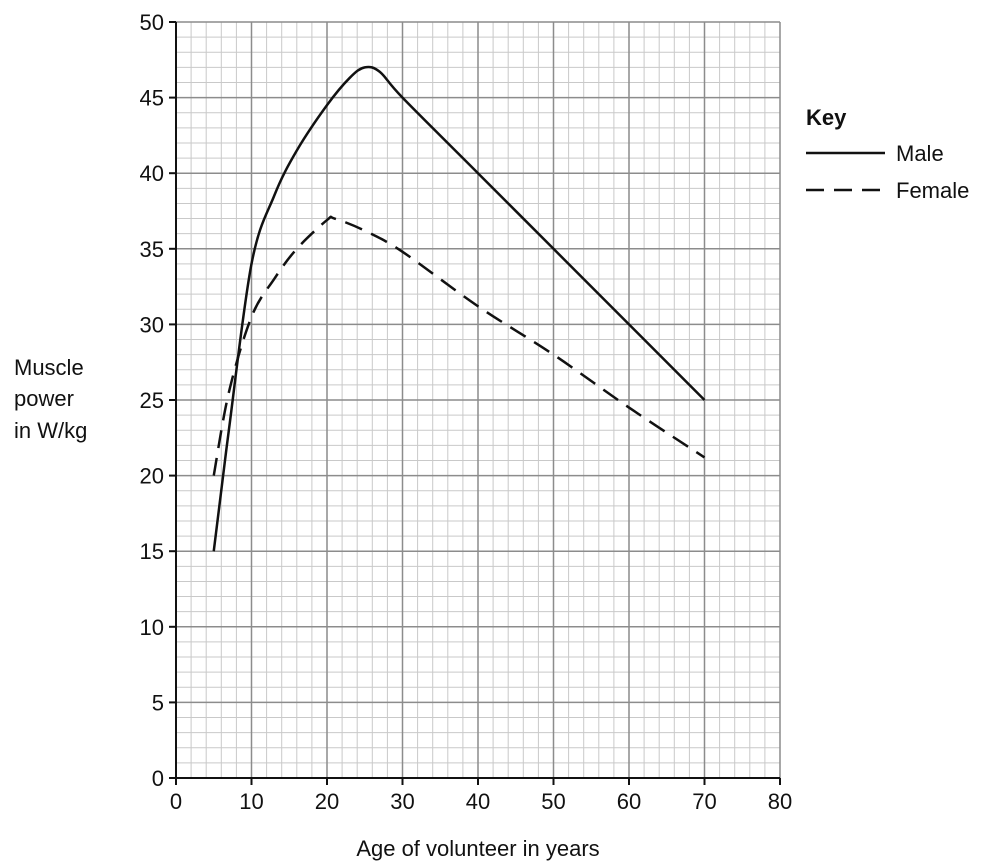 The image size is (996, 863). What do you see at coordinates (932, 190) in the screenshot?
I see `legend-female-label: Female` at bounding box center [932, 190].